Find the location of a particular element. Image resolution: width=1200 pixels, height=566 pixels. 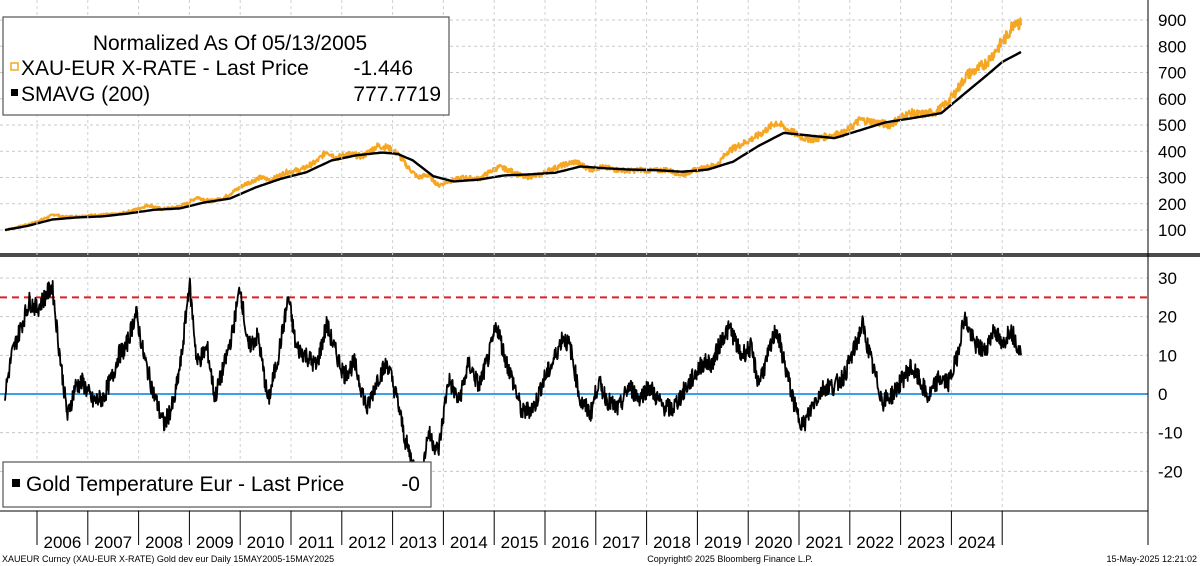

temperature-y-axis: -20 -10 0 10 20 30 is located at coordinates (1170, 375).